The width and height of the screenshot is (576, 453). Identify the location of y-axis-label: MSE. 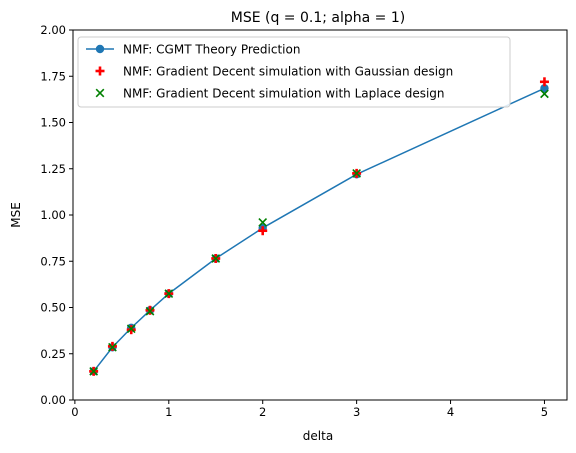
(16, 215).